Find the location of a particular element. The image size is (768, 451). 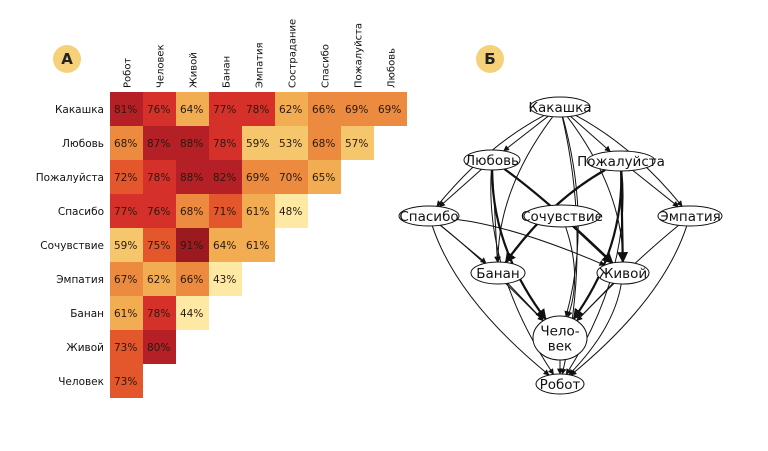

cell-value-label: 48% is located at coordinates (290, 212).